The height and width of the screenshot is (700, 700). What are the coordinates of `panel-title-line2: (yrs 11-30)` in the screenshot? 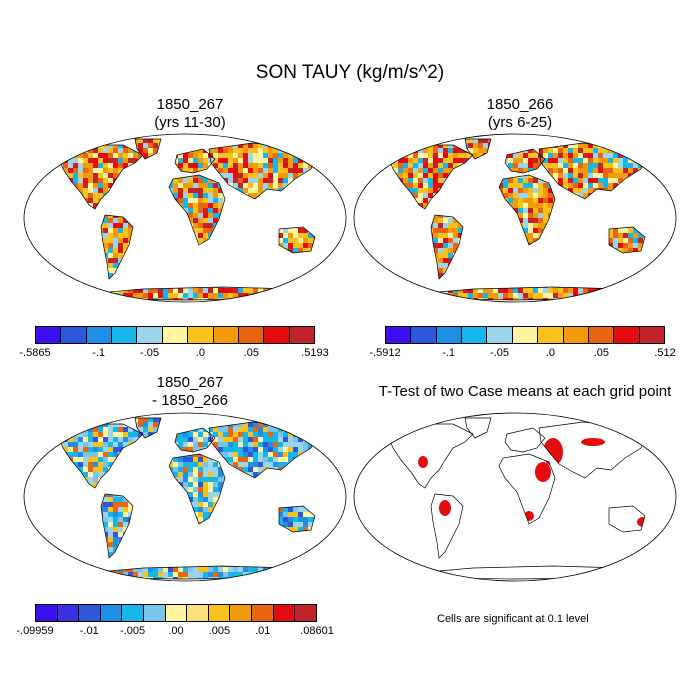 It's located at (190, 122).